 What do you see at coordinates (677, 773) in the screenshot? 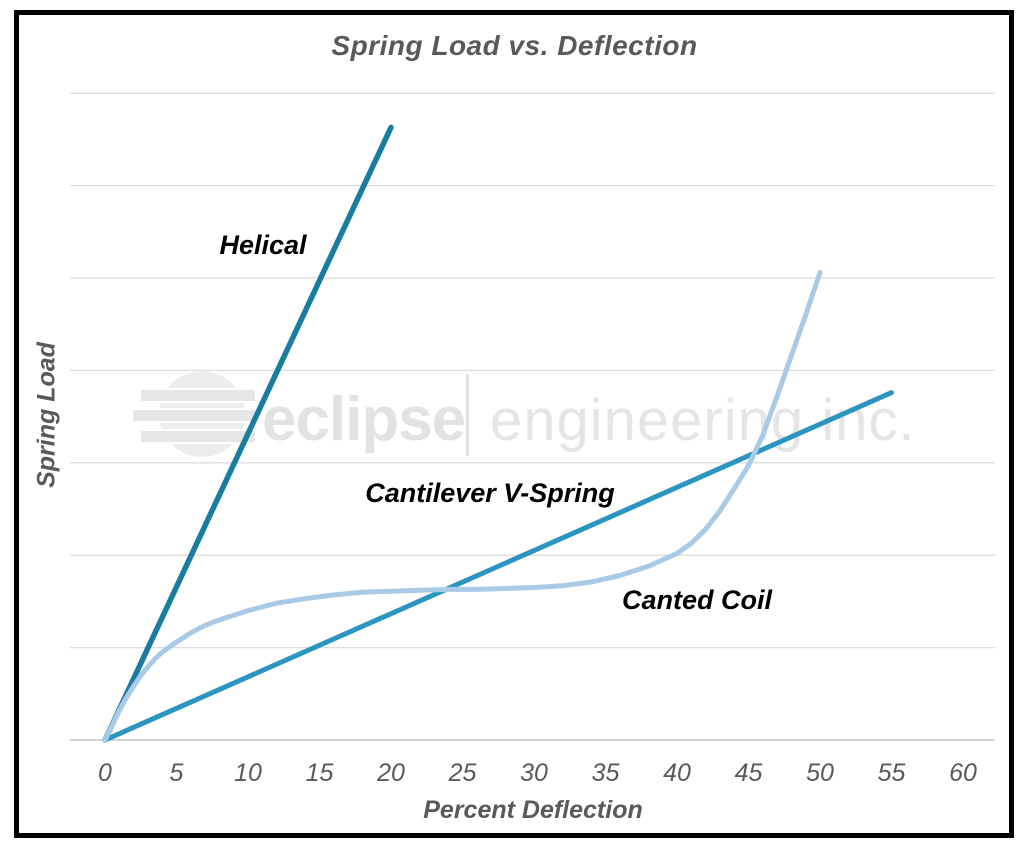
I see `x-tick-label: 40` at bounding box center [677, 773].